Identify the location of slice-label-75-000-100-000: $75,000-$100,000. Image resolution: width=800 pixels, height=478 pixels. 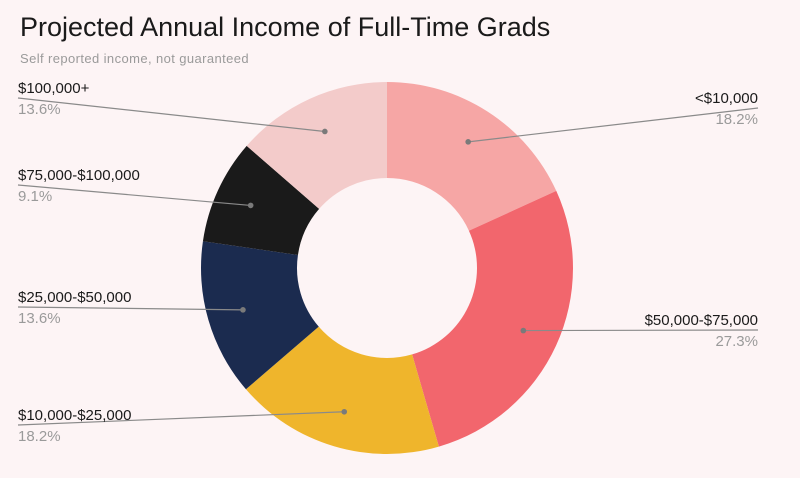
(79, 175).